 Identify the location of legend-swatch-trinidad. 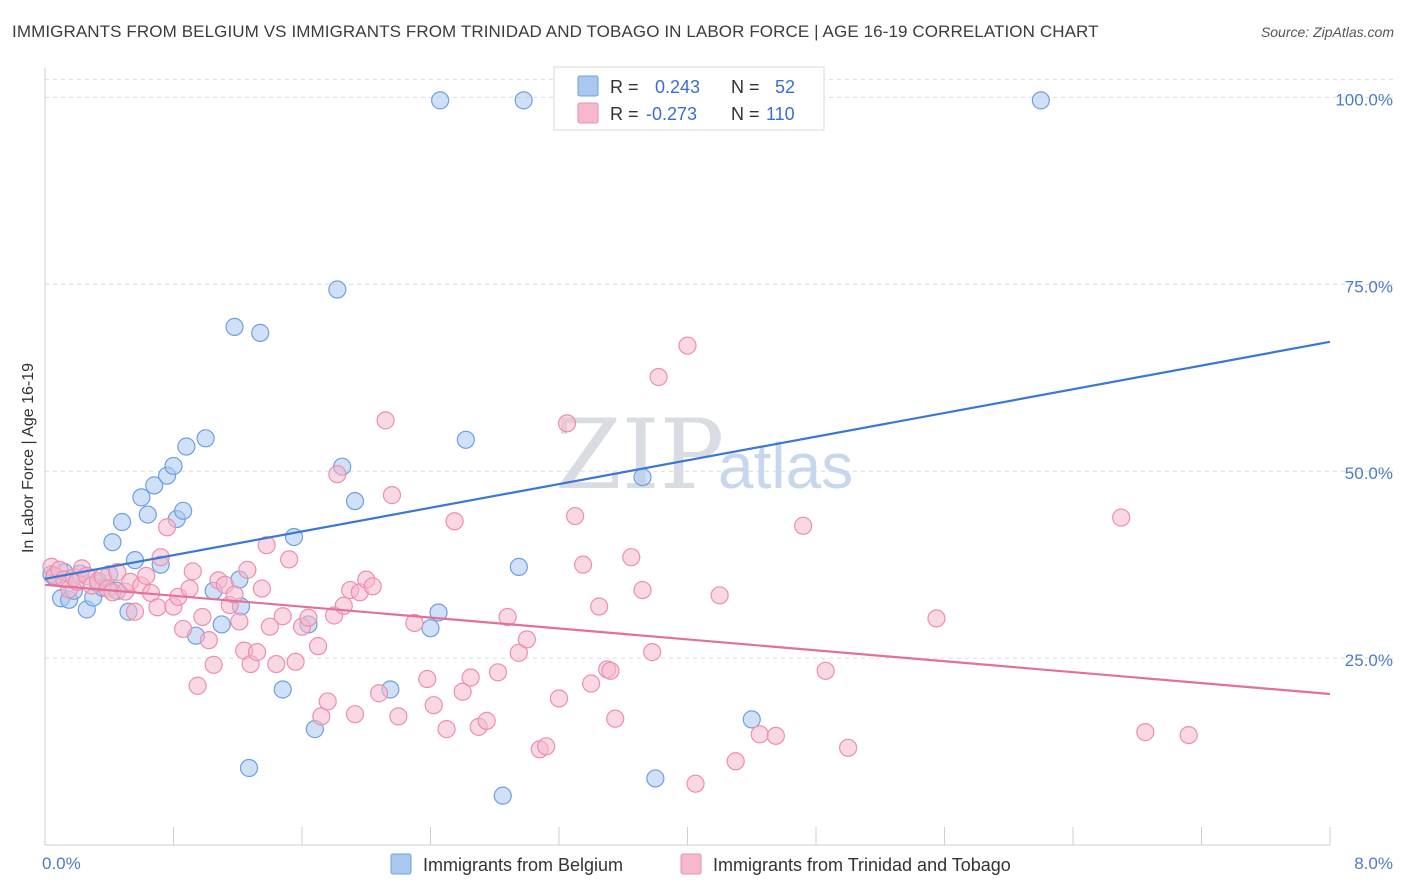
(588, 113).